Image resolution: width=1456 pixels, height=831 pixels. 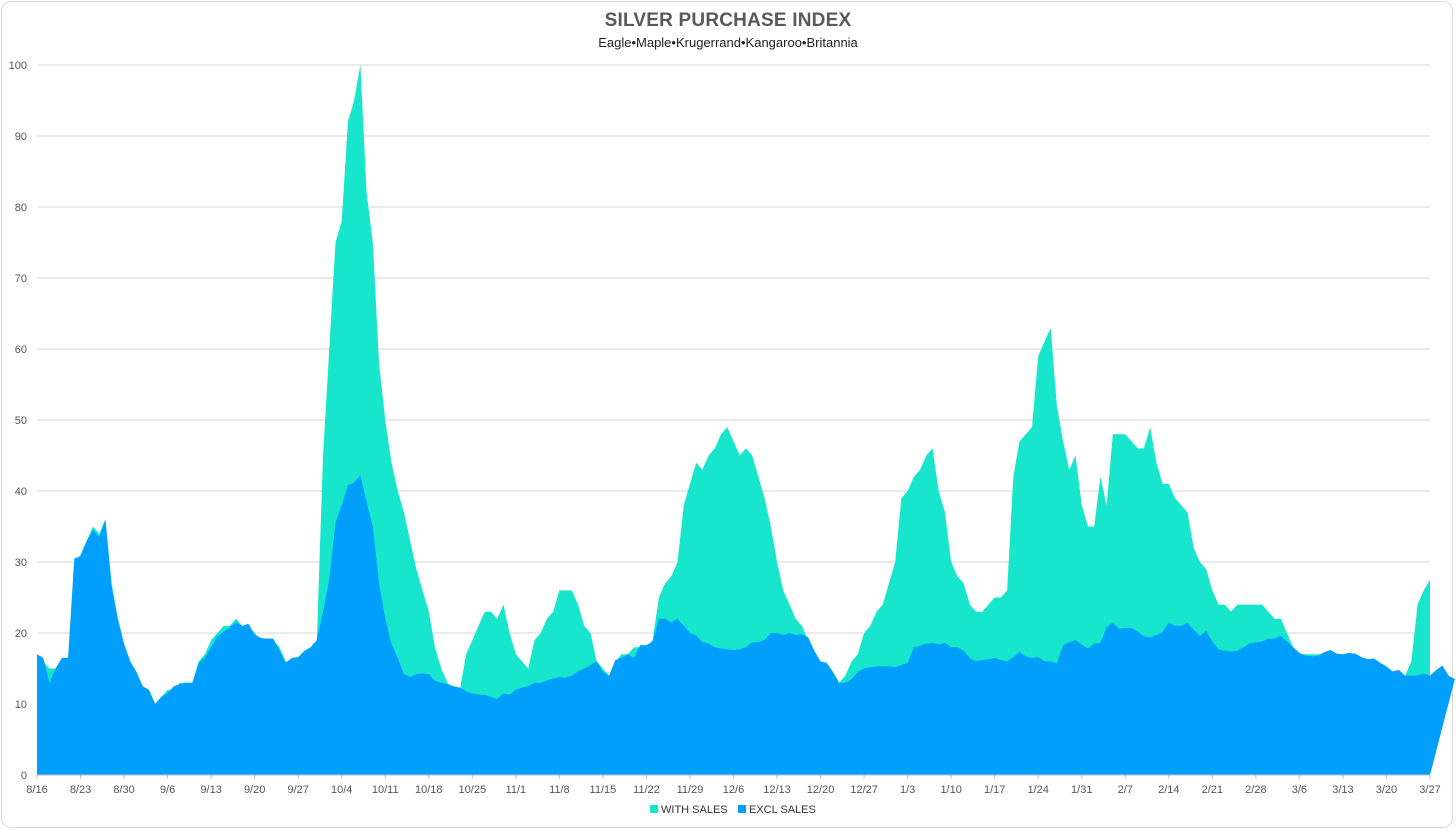 I want to click on x-tick-label: 10/4, so click(x=341, y=790).